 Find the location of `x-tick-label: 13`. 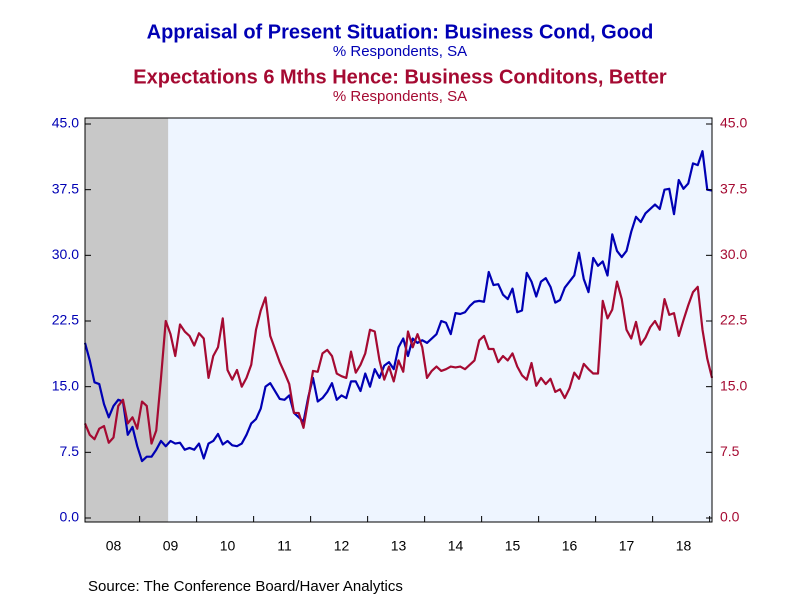

x-tick-label: 13 is located at coordinates (399, 546).